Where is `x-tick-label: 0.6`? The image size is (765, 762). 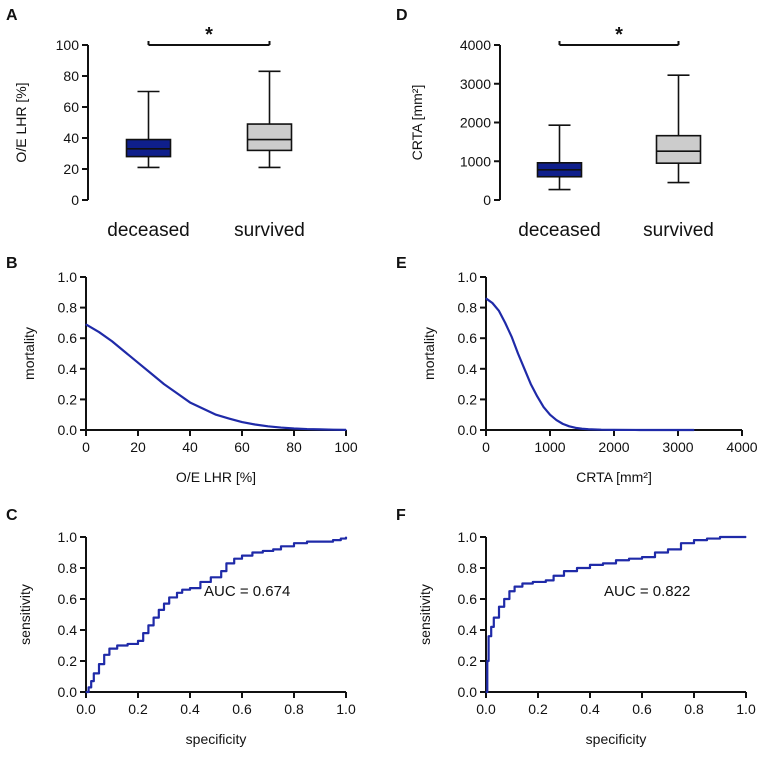
x-tick-label: 0.6 is located at coordinates (642, 709).